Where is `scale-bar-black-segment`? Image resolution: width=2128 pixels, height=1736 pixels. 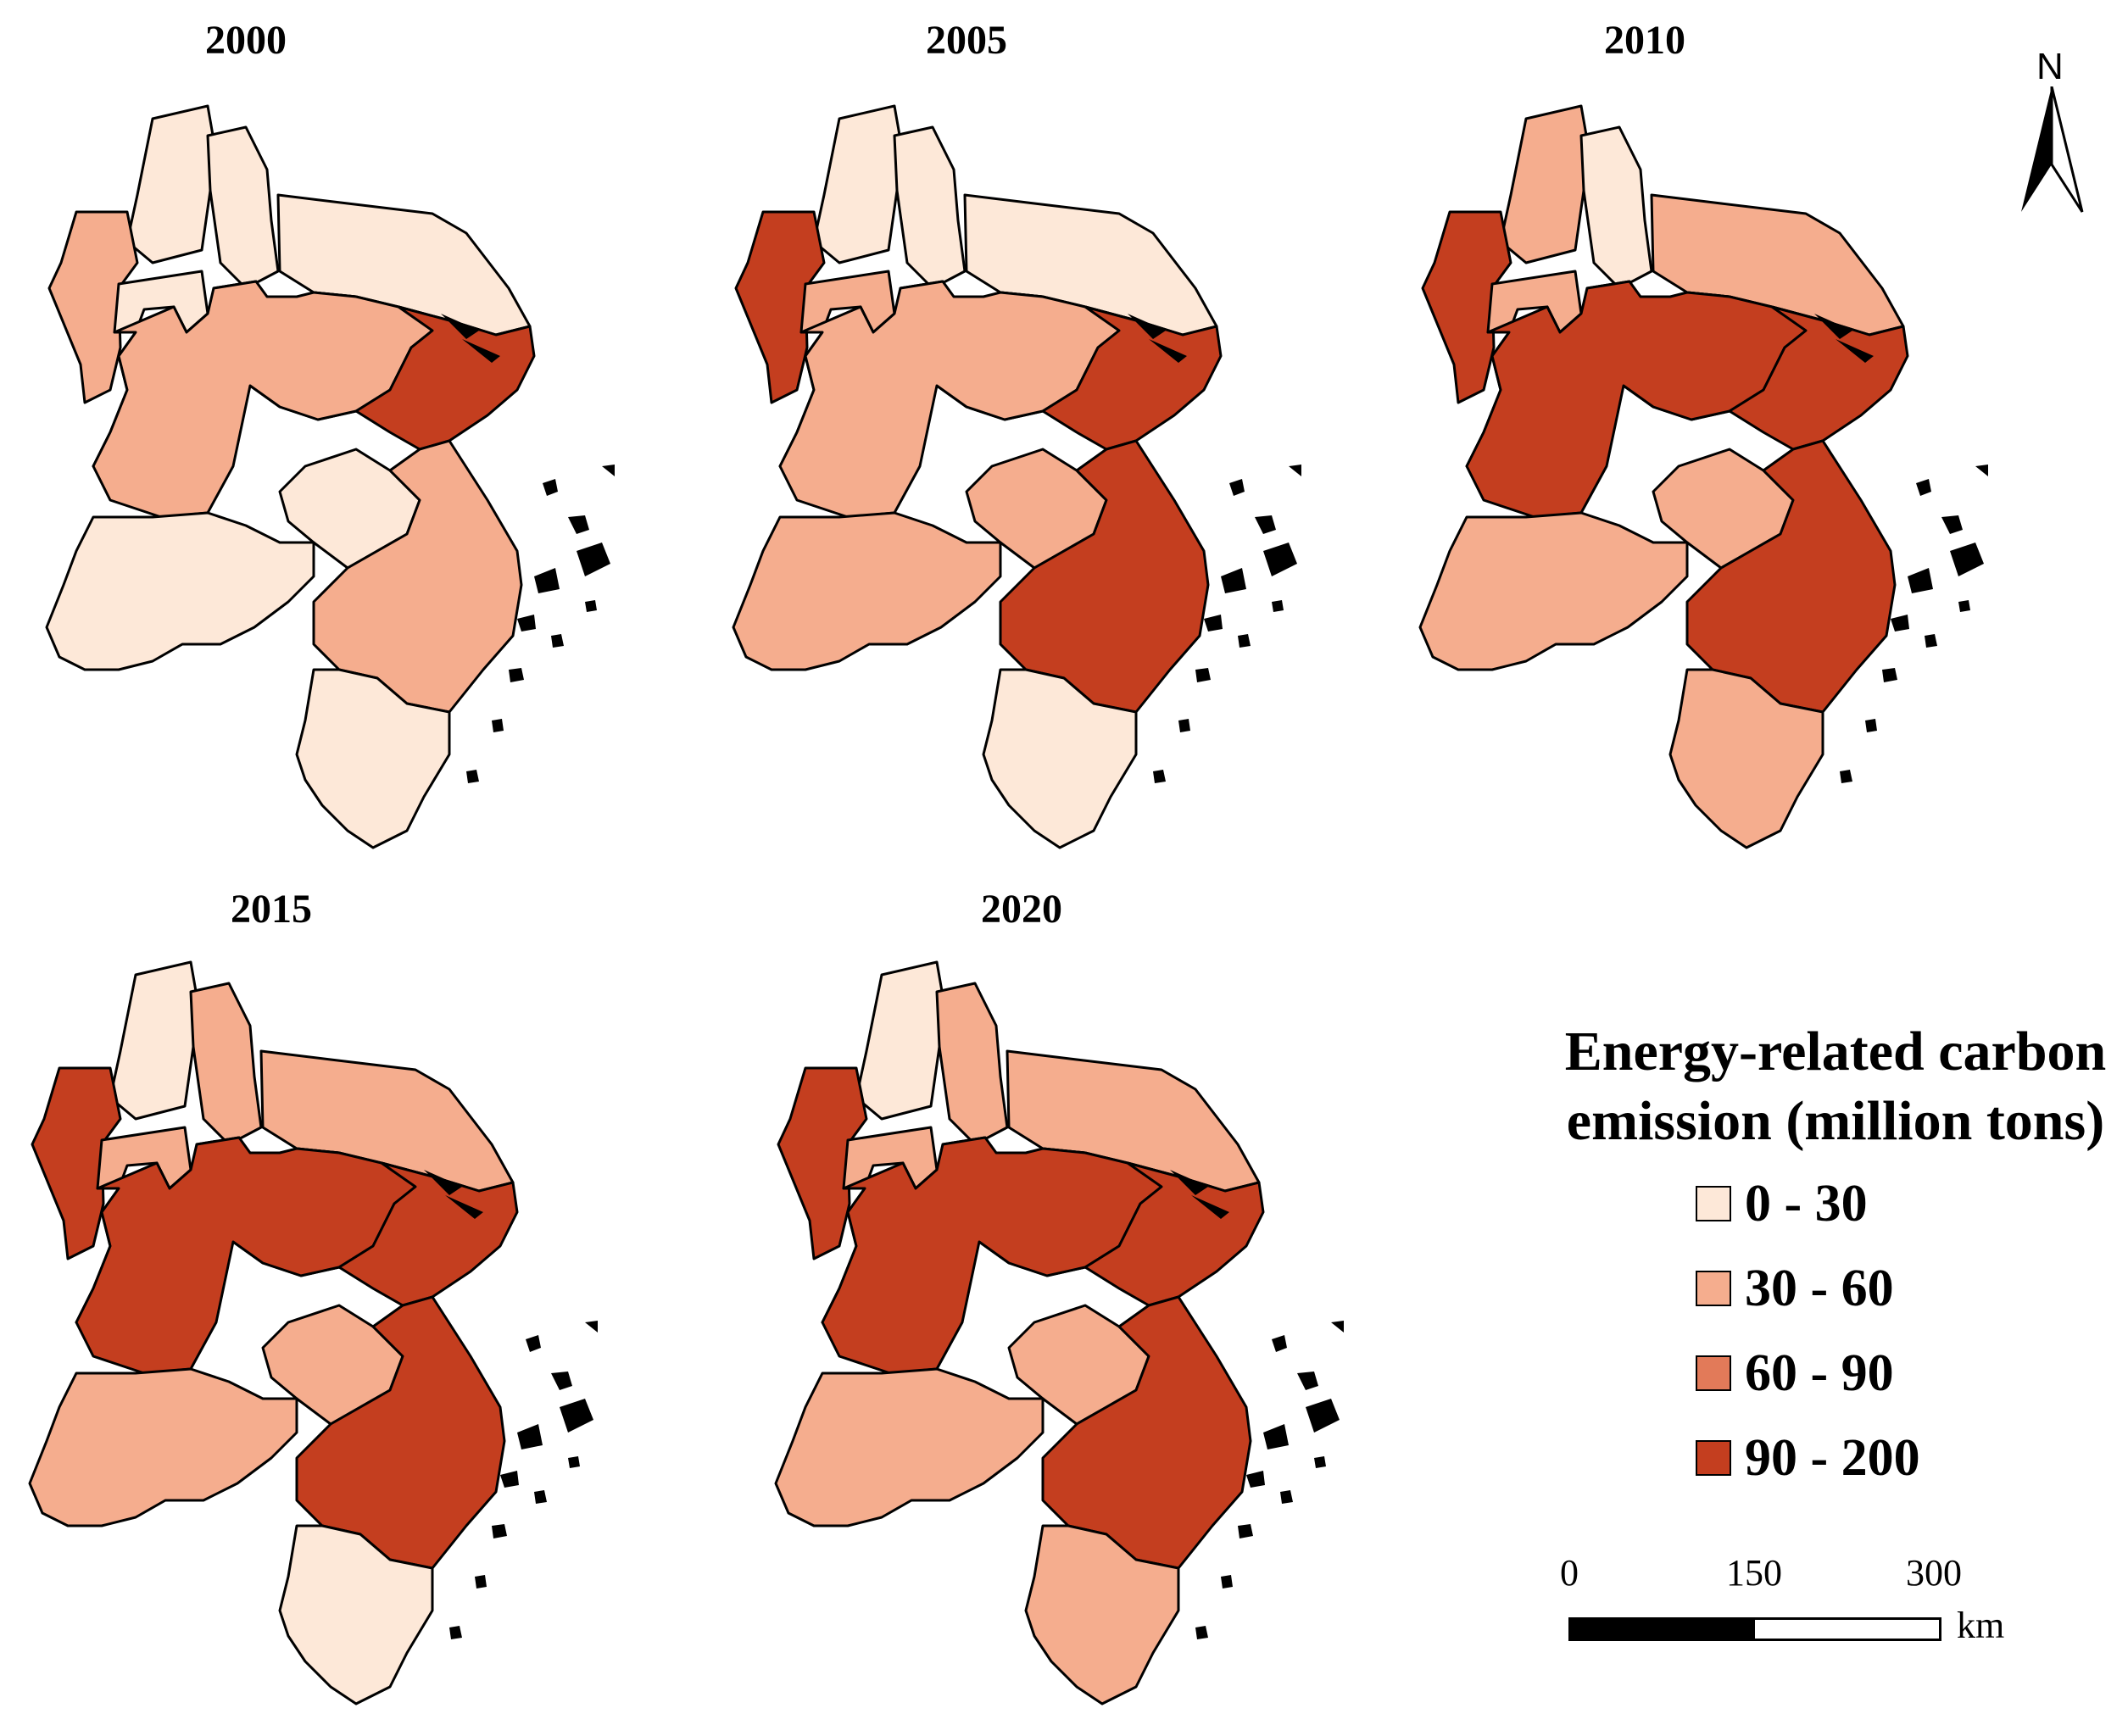 scale-bar-black-segment is located at coordinates (1663, 1629).